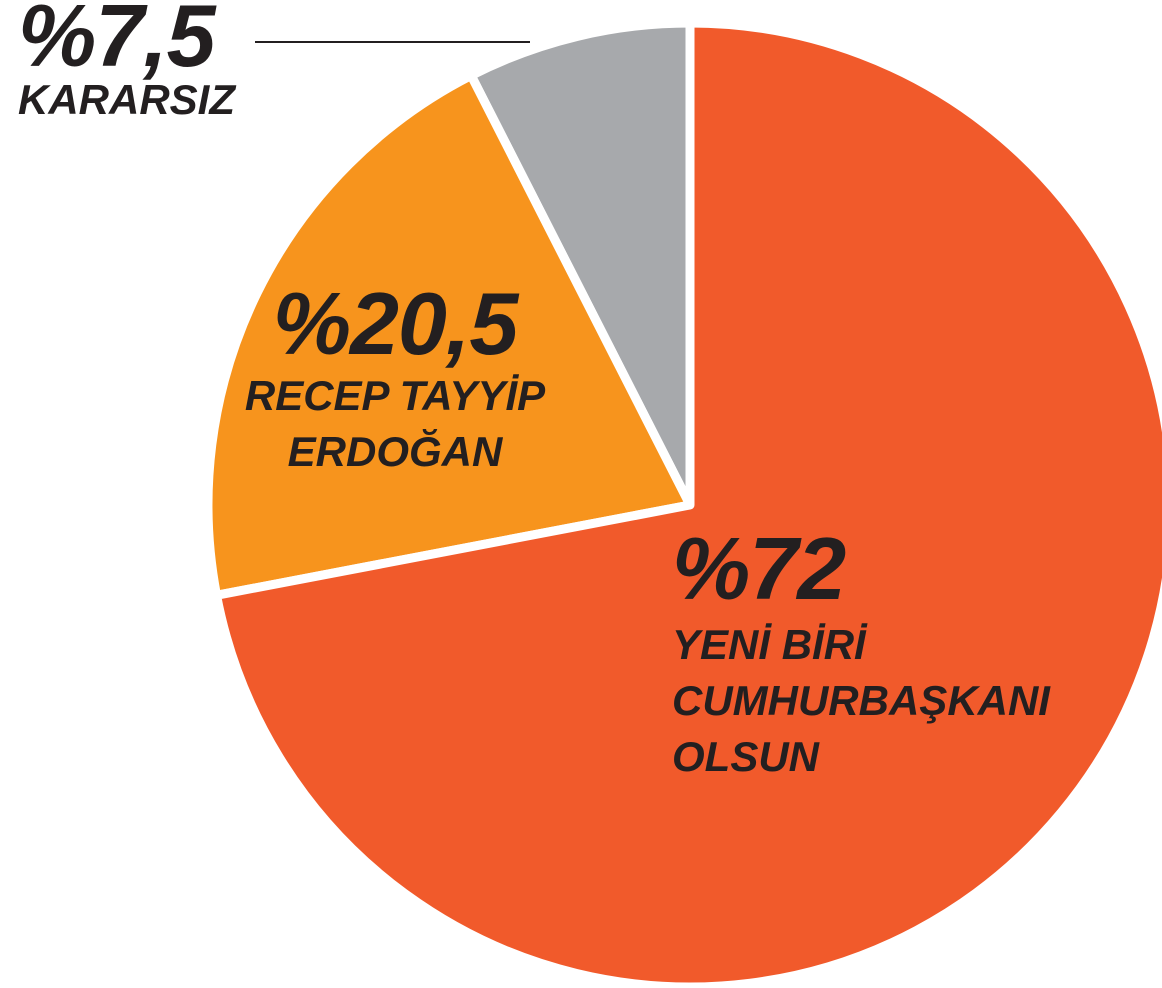 Image resolution: width=1162 pixels, height=988 pixels. I want to click on value-label: %20,5, so click(395, 323).